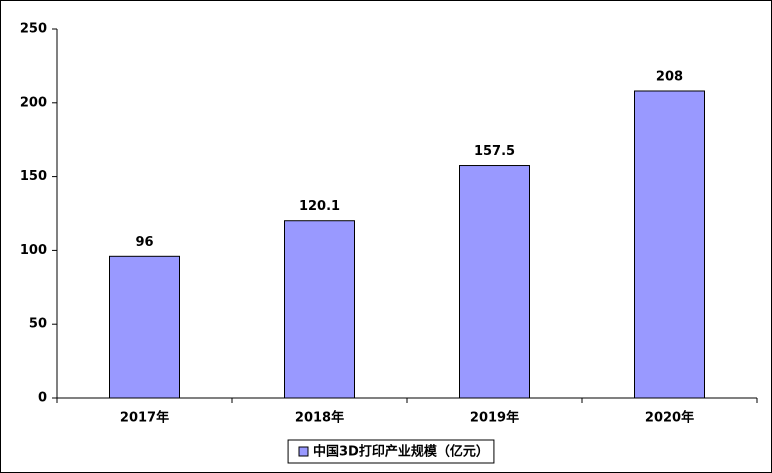  Describe the element at coordinates (42, 398) in the screenshot. I see `y-tick-label: 0` at that location.